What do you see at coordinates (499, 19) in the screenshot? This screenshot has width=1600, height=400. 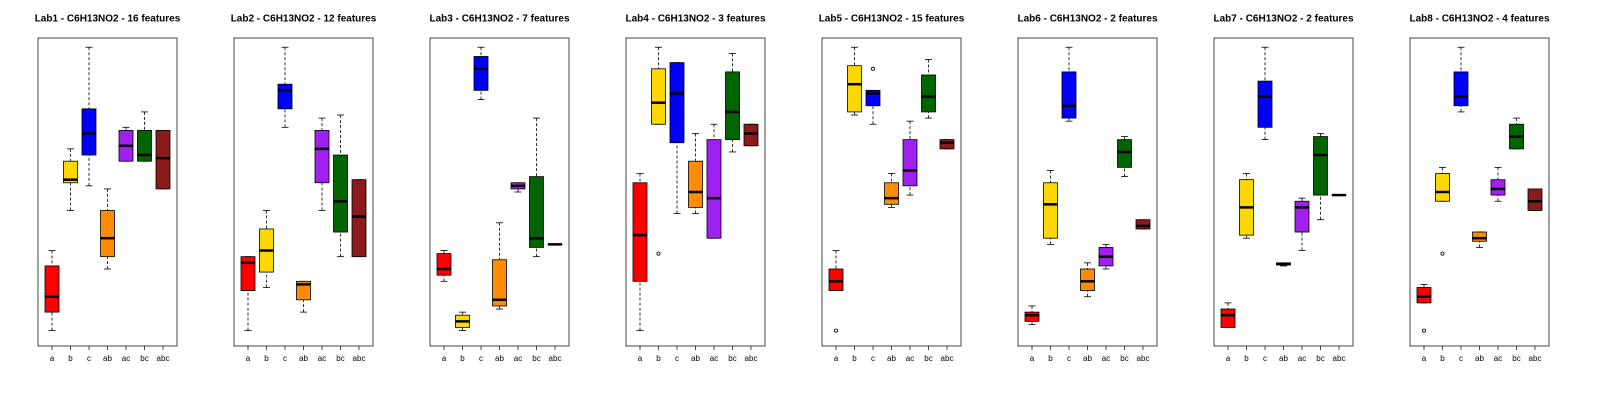 I see `panel-title: Lab3 - C6H13NO2 - 7 features` at bounding box center [499, 19].